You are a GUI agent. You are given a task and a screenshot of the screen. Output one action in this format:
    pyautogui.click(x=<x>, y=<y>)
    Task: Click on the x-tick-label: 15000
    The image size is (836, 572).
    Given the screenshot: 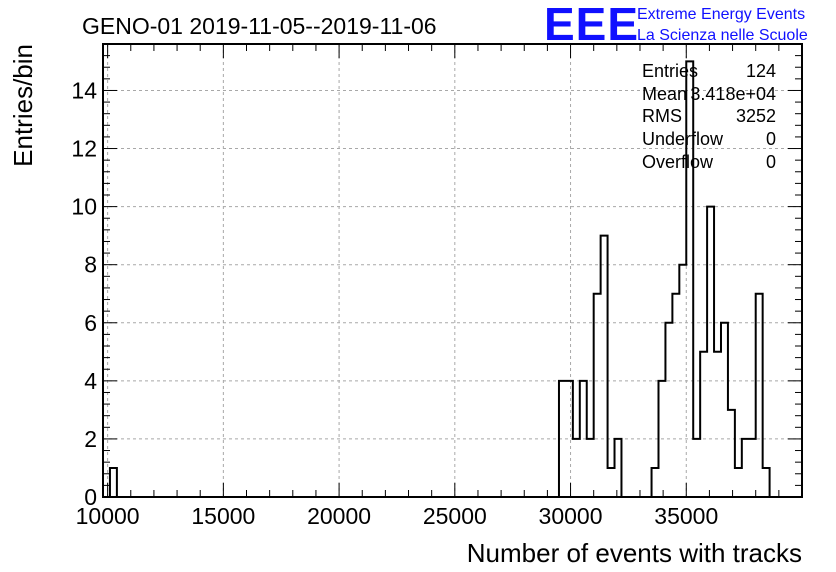 What is the action you would take?
    pyautogui.click(x=223, y=516)
    